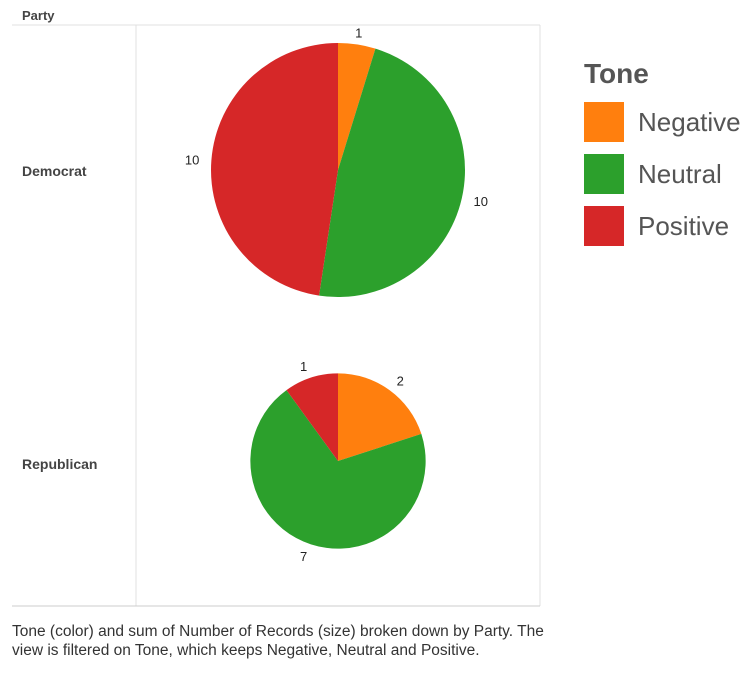 The height and width of the screenshot is (683, 754). What do you see at coordinates (604, 174) in the screenshot?
I see `legend-swatch-neutral` at bounding box center [604, 174].